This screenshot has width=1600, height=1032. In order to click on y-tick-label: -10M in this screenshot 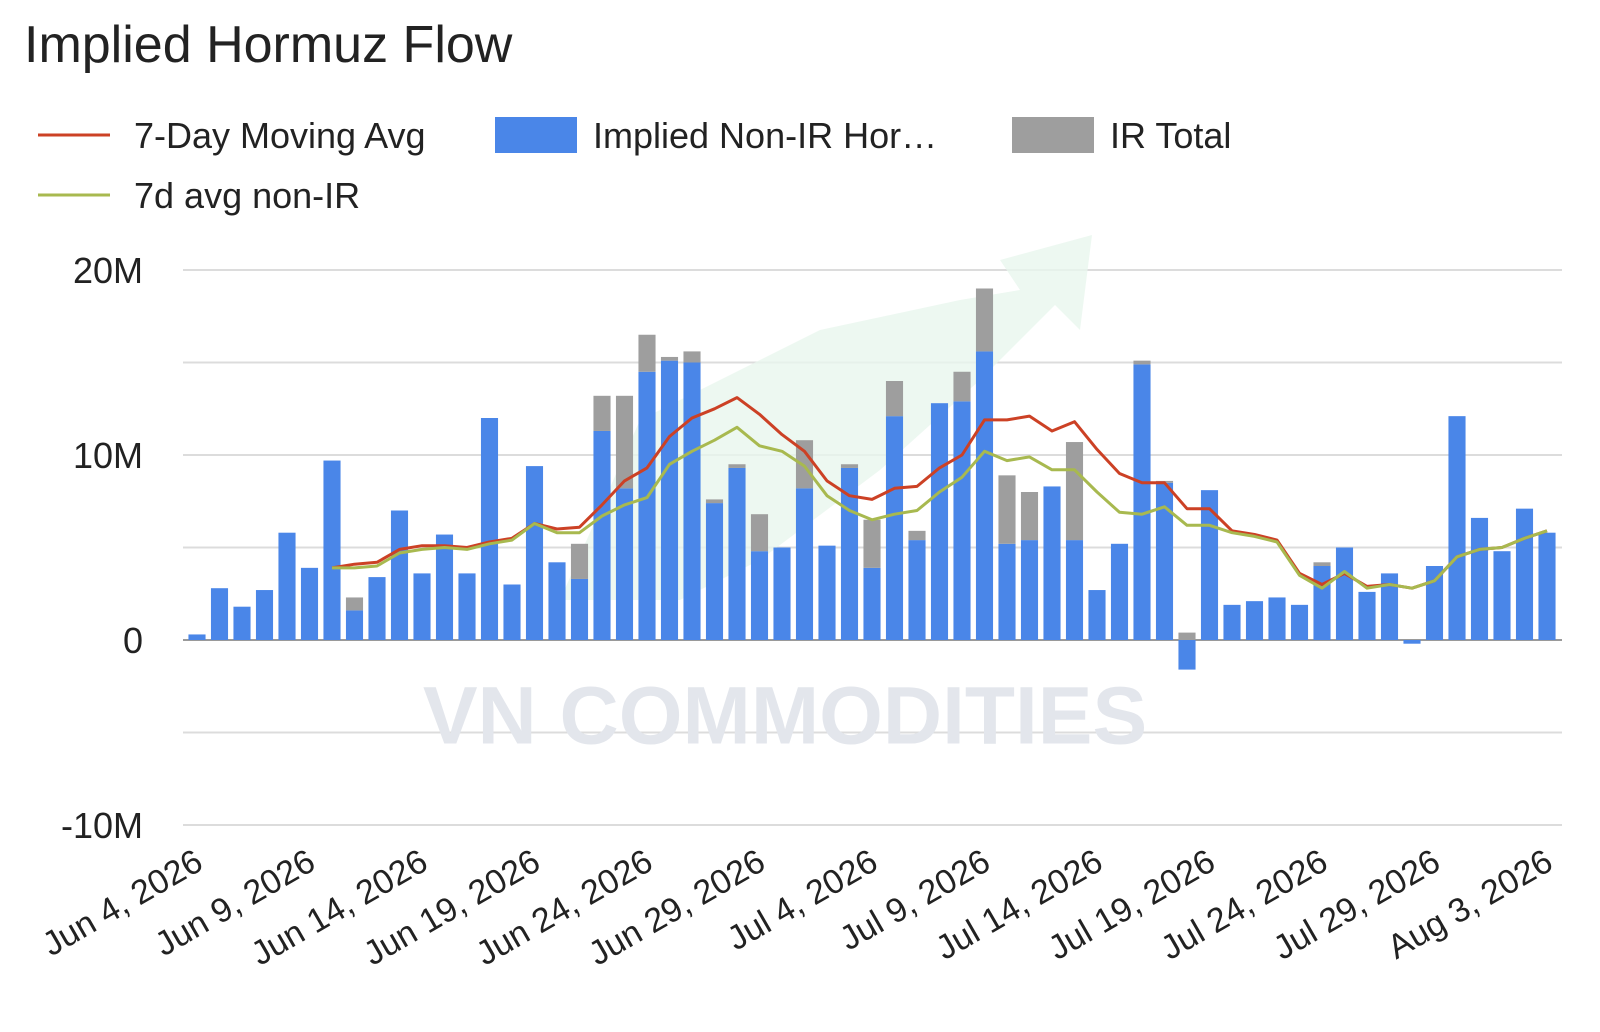, I will do `click(102, 825)`.